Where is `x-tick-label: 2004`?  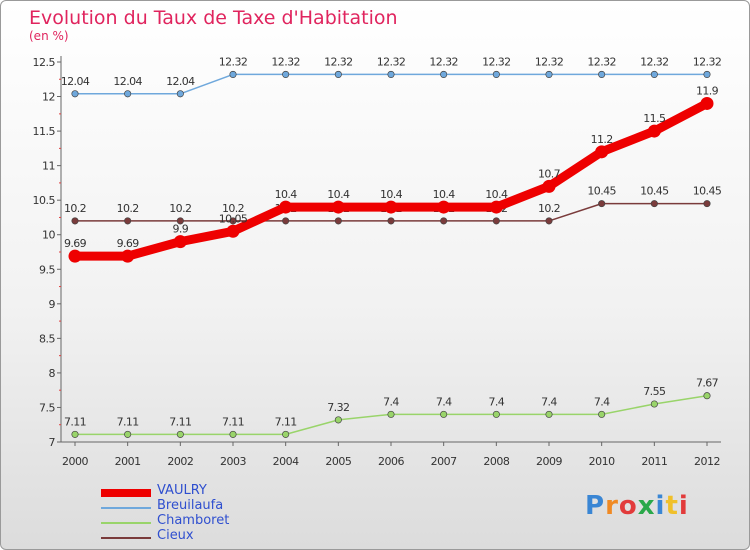
x-tick-label: 2004 is located at coordinates (286, 461).